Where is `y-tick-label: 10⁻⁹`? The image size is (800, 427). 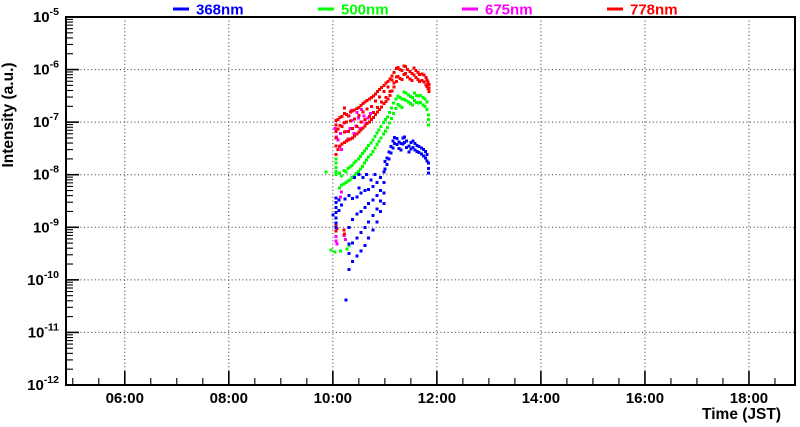
y-tick-label: 10⁻⁹ is located at coordinates (46, 226).